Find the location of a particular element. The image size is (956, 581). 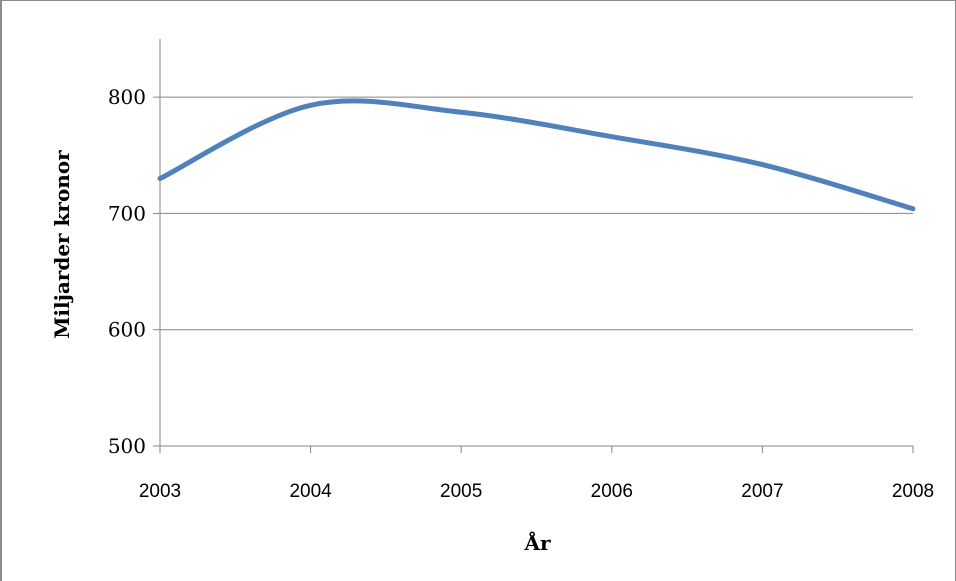

y-tick-label-800: 800 is located at coordinates (127, 97).